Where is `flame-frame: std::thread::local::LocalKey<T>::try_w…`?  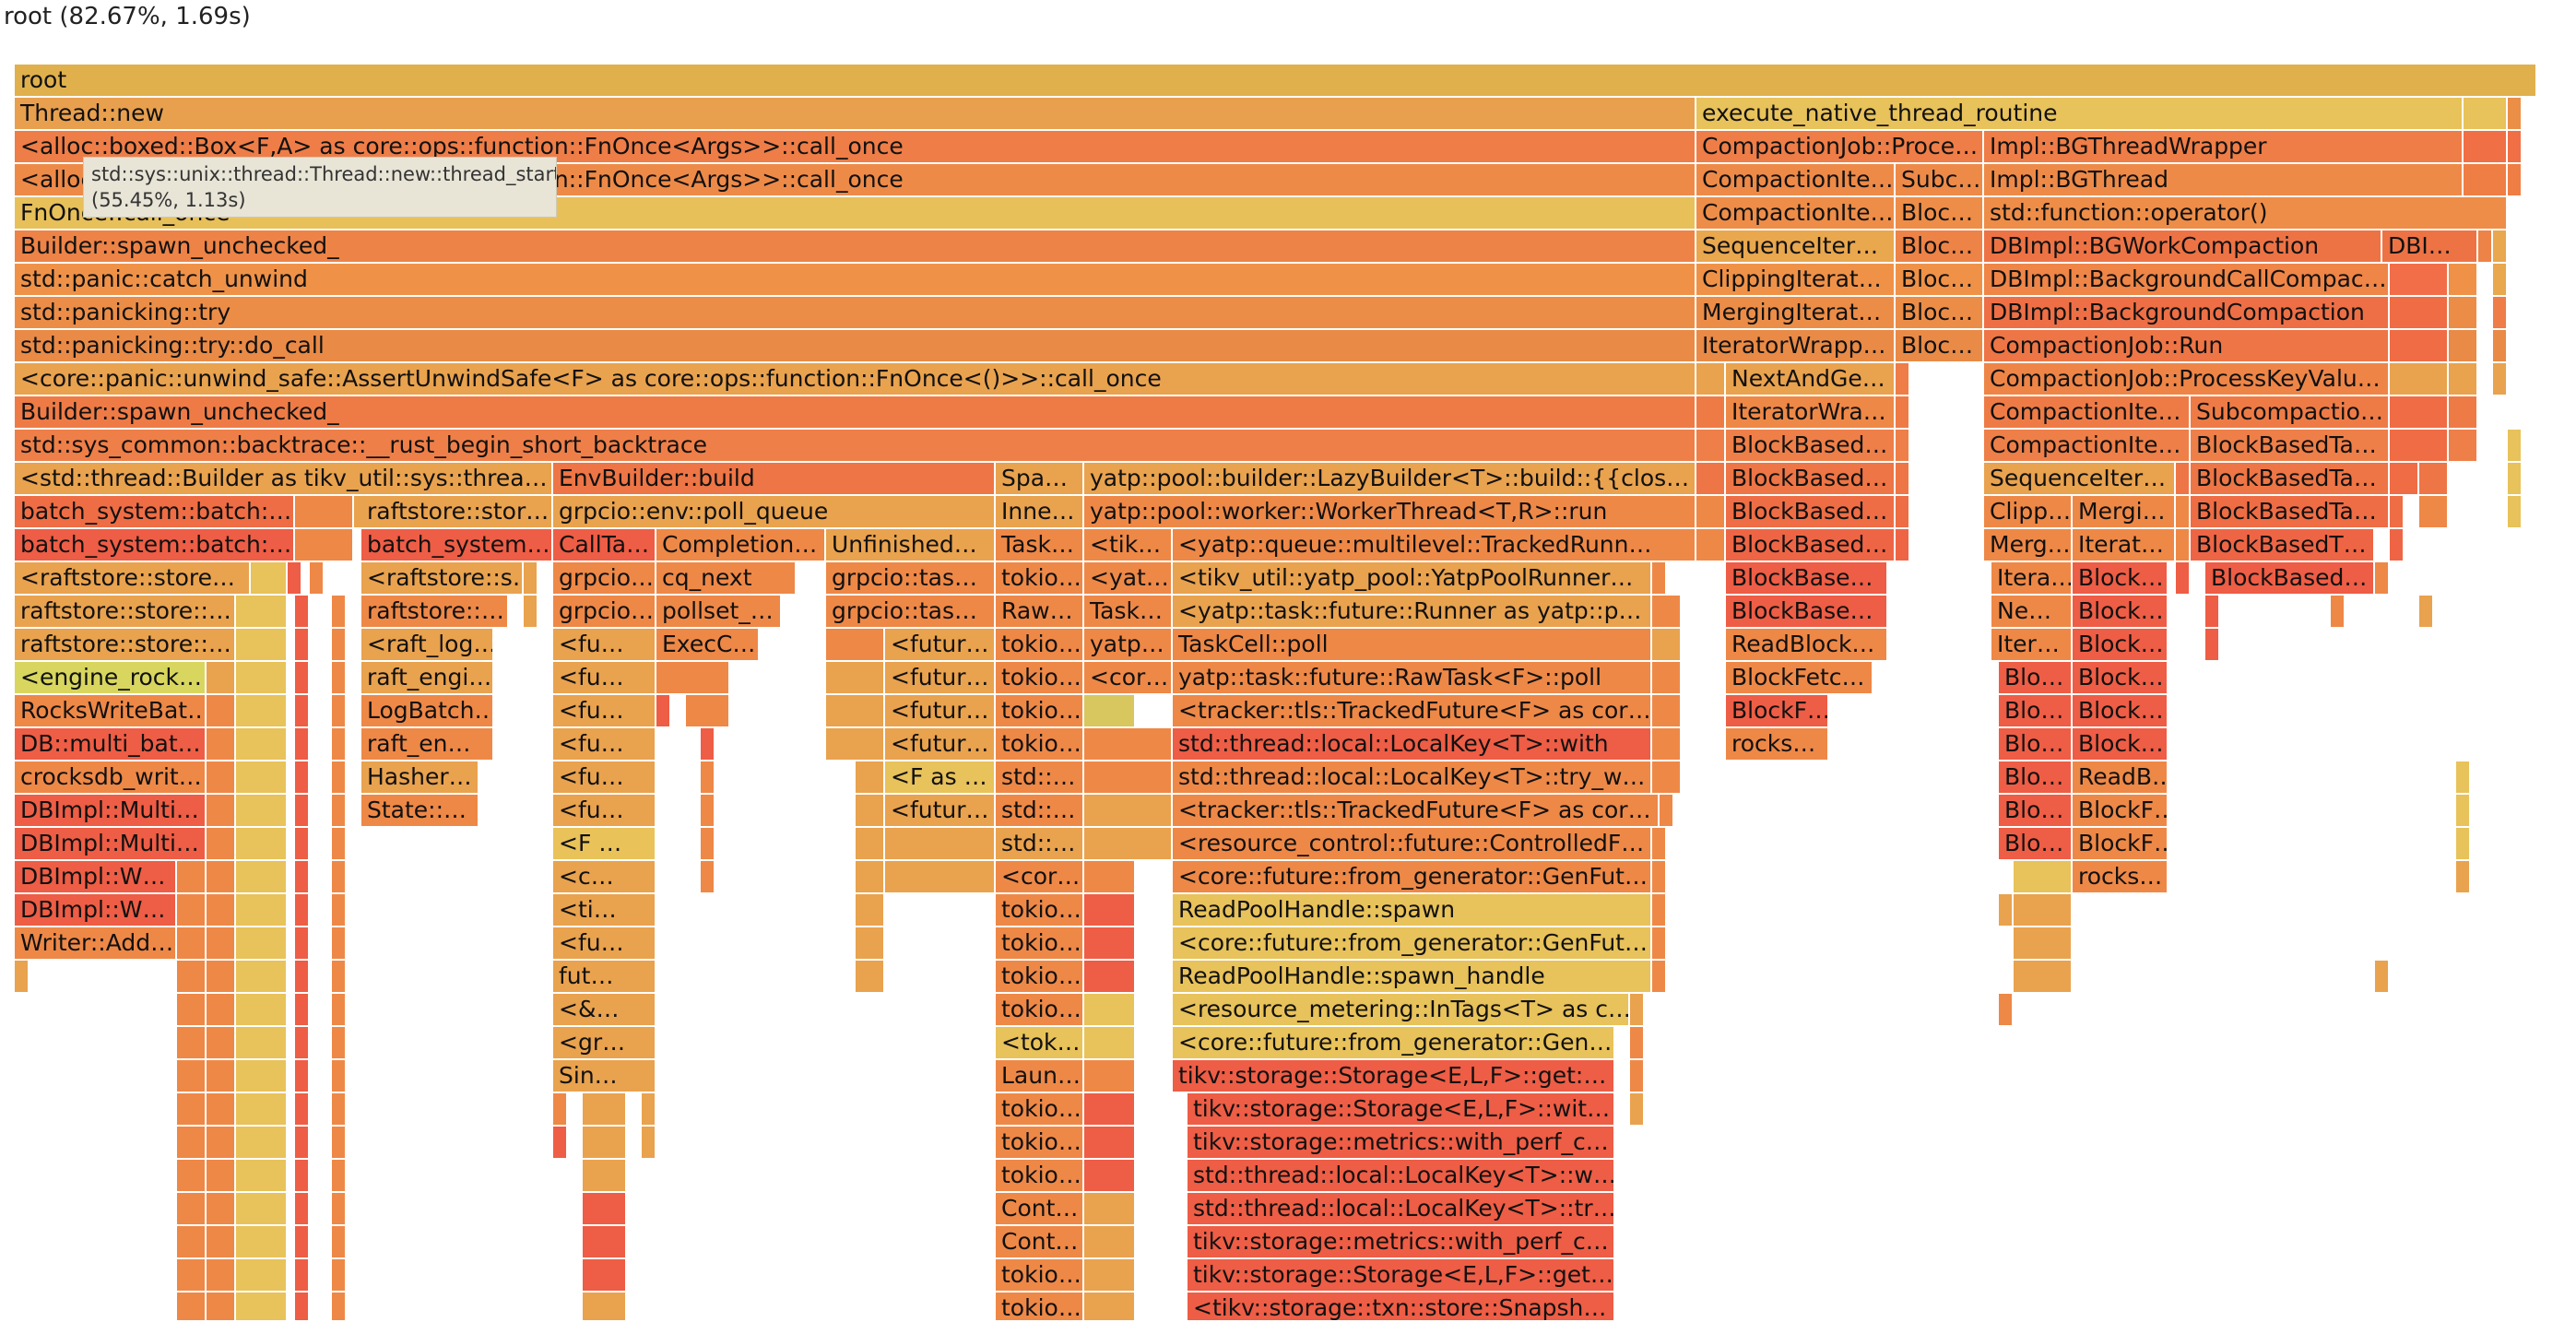 flame-frame: std::thread::local::LocalKey<T>::try_w… is located at coordinates (1412, 778).